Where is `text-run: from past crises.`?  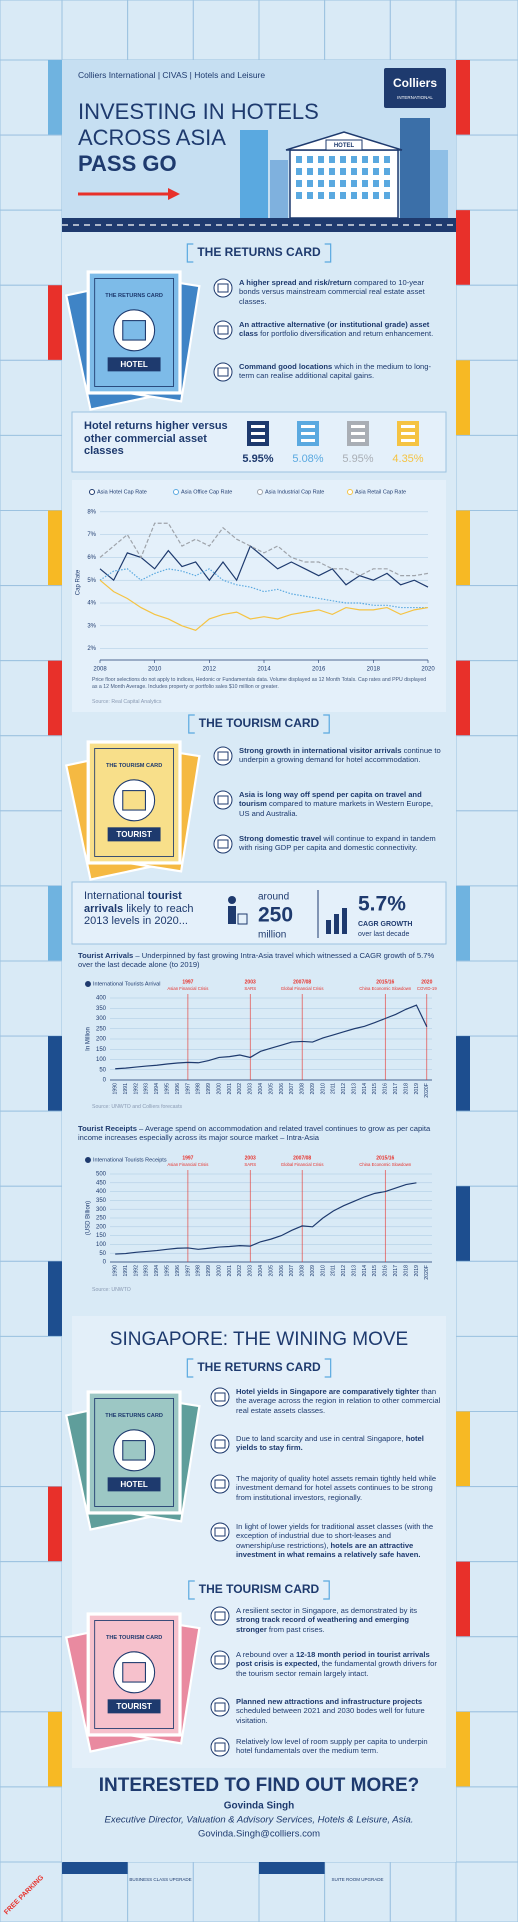
text-run: from past crises. is located at coordinates (295, 1629).